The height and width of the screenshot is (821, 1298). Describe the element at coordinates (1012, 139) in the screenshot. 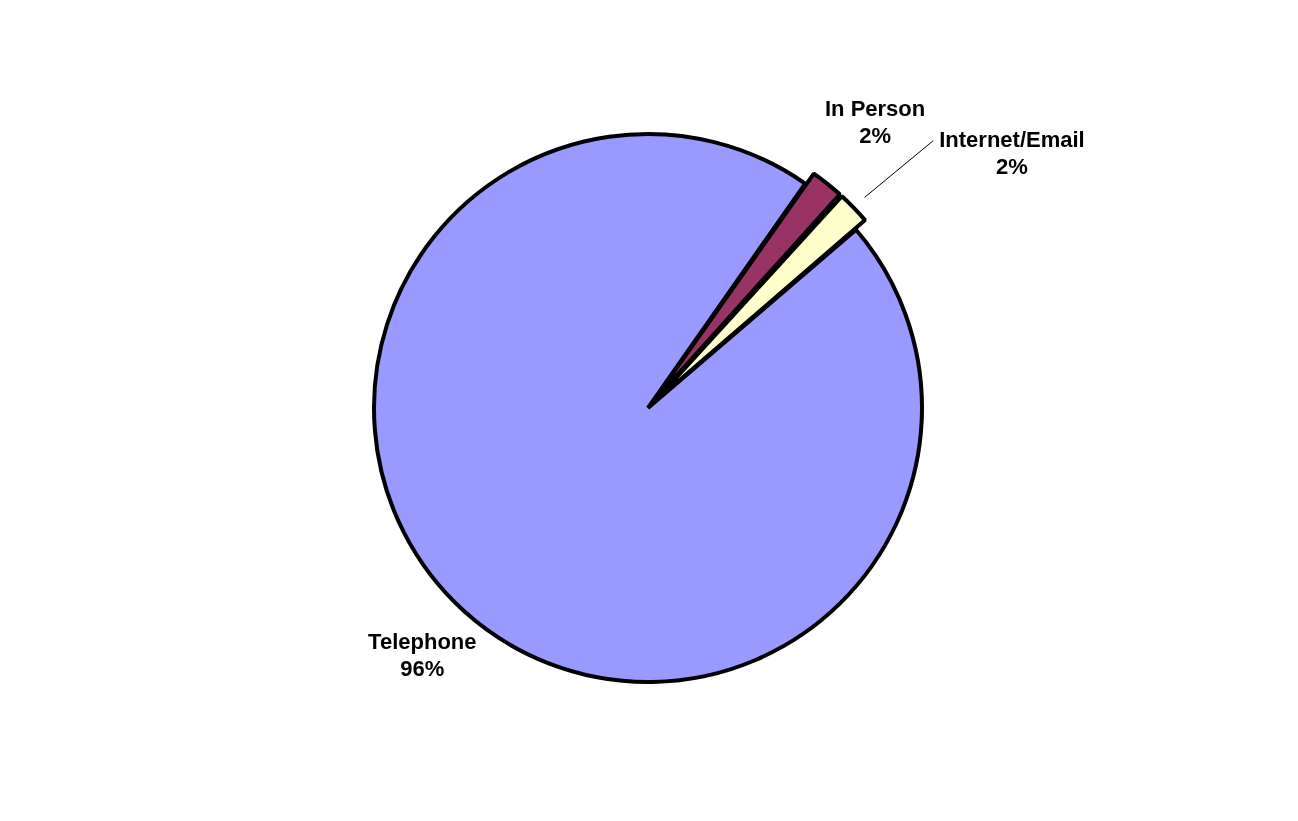

I see `slice-label: Internet/Email` at that location.